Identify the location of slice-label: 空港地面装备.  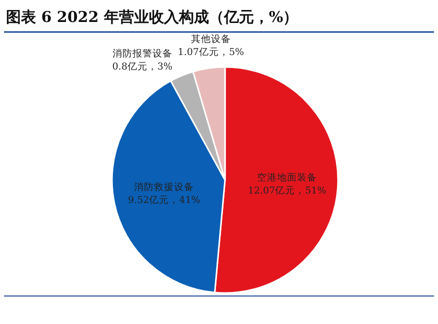
(287, 177).